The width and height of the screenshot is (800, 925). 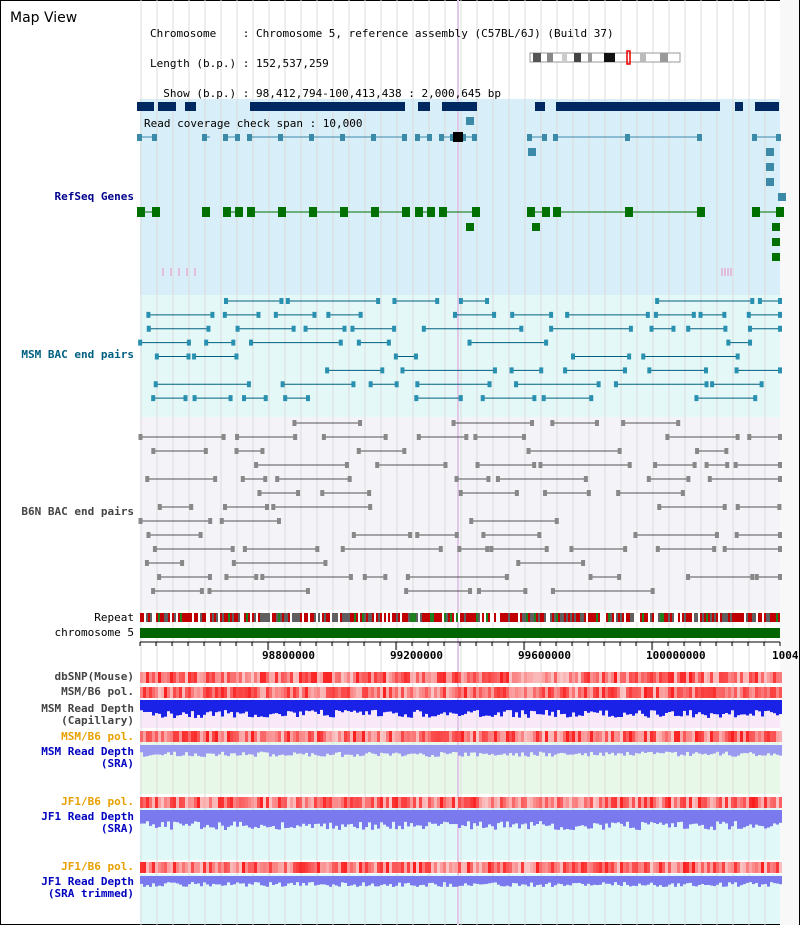 I want to click on msm-b6-pol2-label: MSM/B6 pol., so click(x=97, y=736).